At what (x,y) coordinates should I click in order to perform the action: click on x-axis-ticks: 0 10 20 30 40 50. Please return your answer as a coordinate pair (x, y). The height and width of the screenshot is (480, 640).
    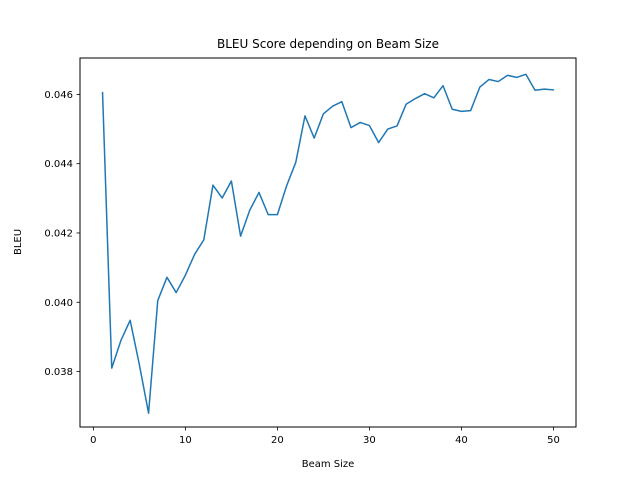
    Looking at the image, I should click on (325, 436).